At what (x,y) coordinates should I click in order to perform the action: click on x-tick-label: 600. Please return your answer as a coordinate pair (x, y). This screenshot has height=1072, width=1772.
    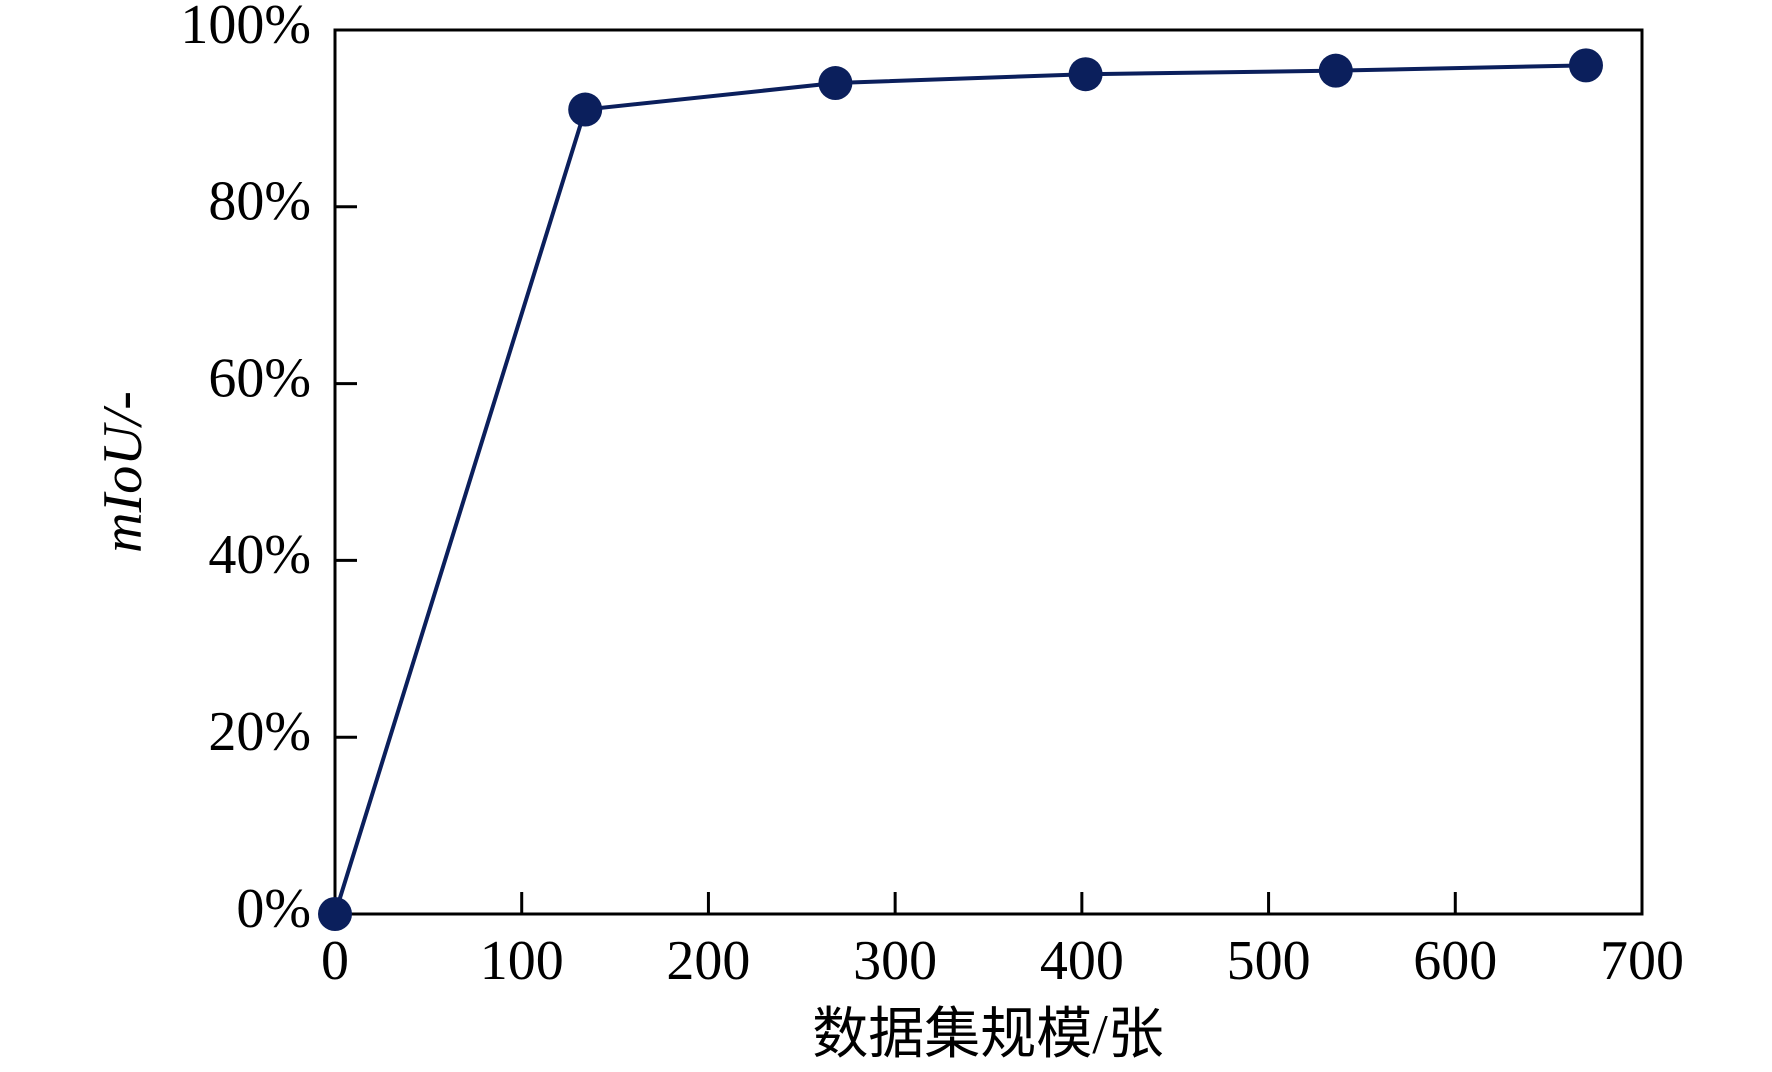
    Looking at the image, I should click on (1455, 961).